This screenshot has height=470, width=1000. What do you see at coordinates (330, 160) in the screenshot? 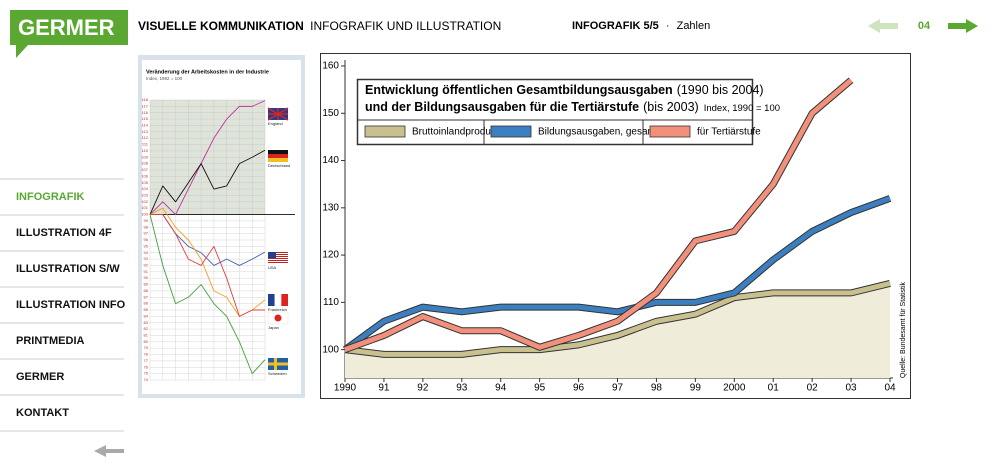
I see `y-tick-label: 140` at bounding box center [330, 160].